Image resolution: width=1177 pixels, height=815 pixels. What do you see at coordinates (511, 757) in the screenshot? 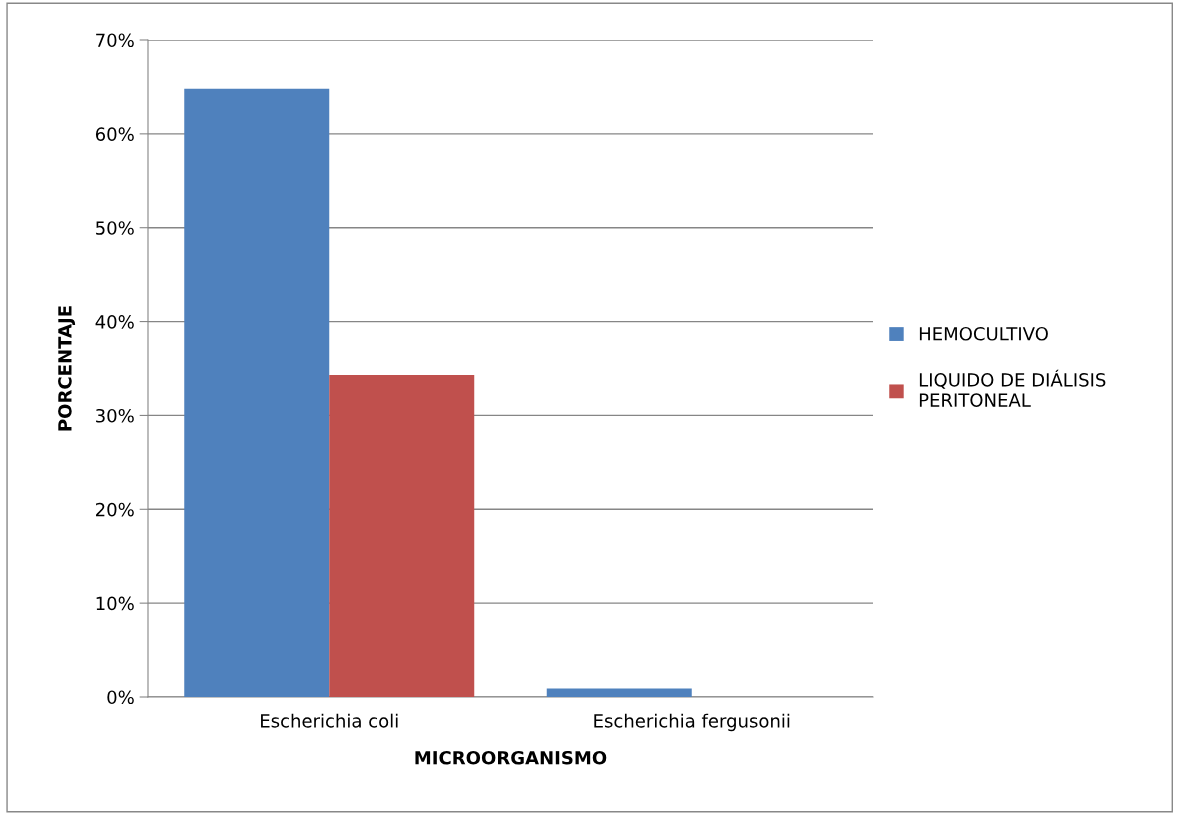
I see `x-axis-title: MICROORGANISMO` at bounding box center [511, 757].